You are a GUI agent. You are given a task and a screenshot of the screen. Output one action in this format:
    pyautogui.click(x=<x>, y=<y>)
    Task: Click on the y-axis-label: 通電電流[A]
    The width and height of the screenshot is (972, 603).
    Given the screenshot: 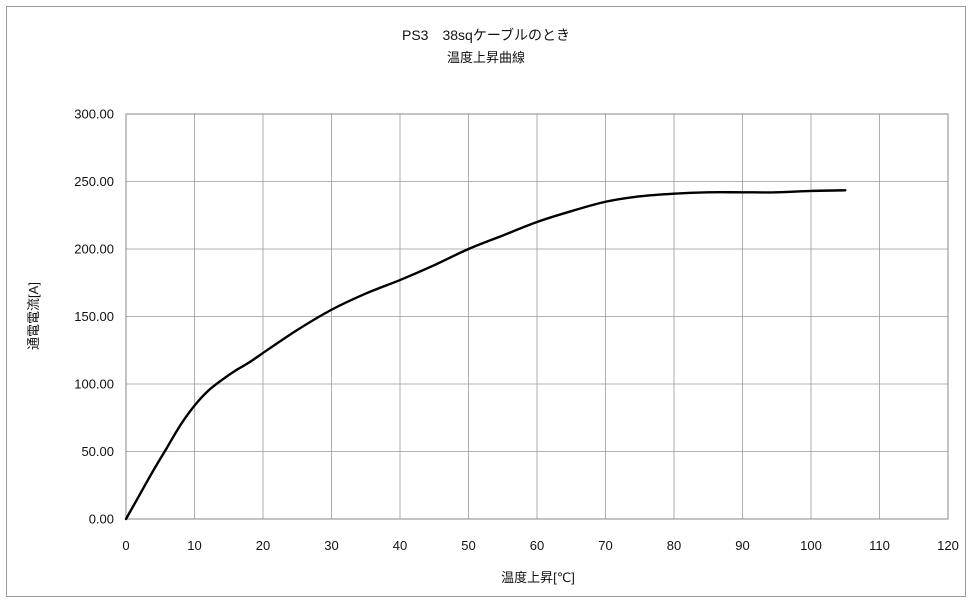 What is the action you would take?
    pyautogui.click(x=33, y=316)
    